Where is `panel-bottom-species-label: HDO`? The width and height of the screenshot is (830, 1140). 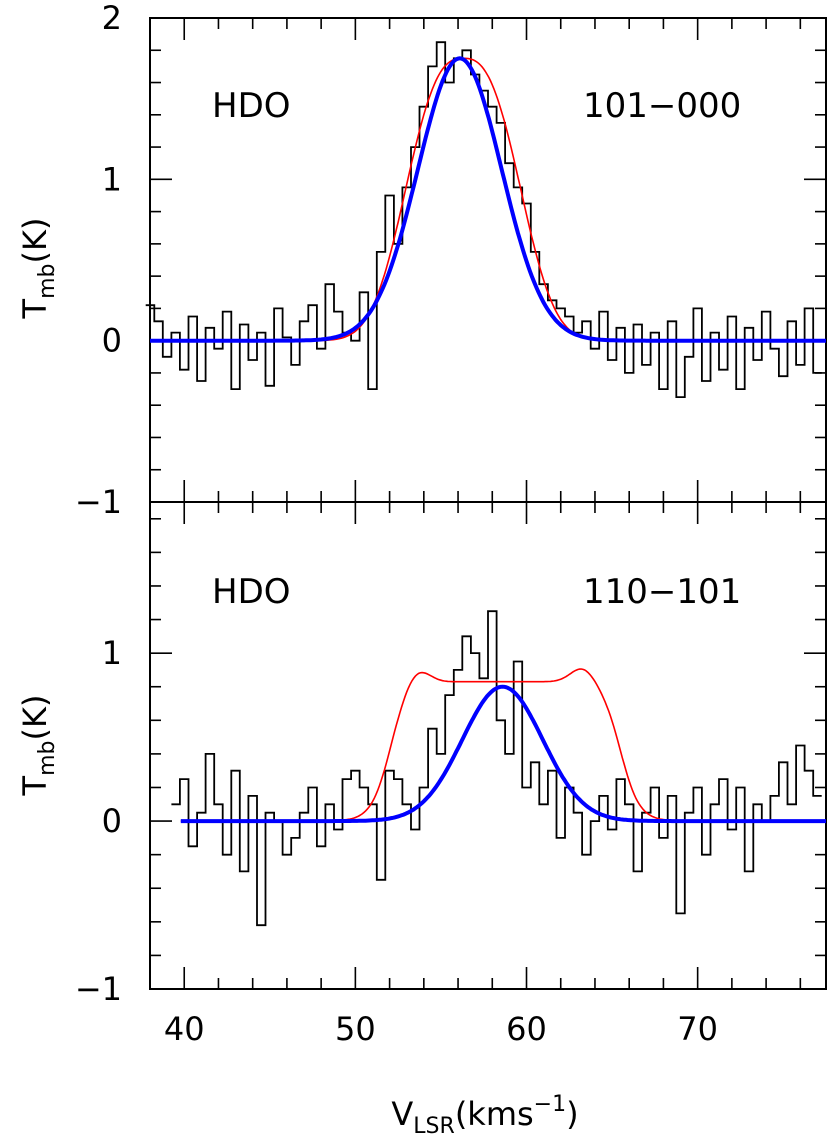 panel-bottom-species-label: HDO is located at coordinates (251, 592).